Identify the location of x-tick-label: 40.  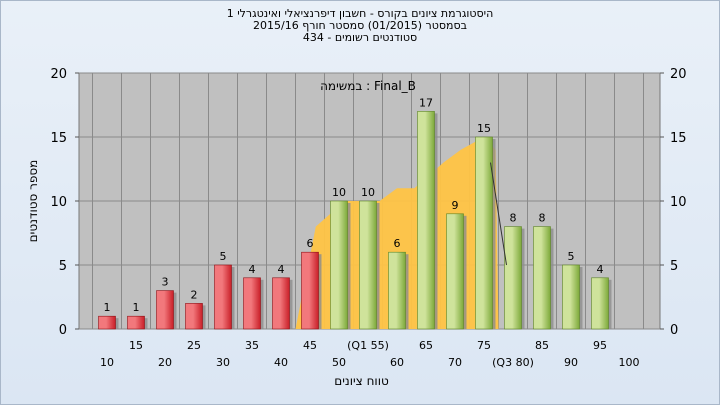
(281, 362).